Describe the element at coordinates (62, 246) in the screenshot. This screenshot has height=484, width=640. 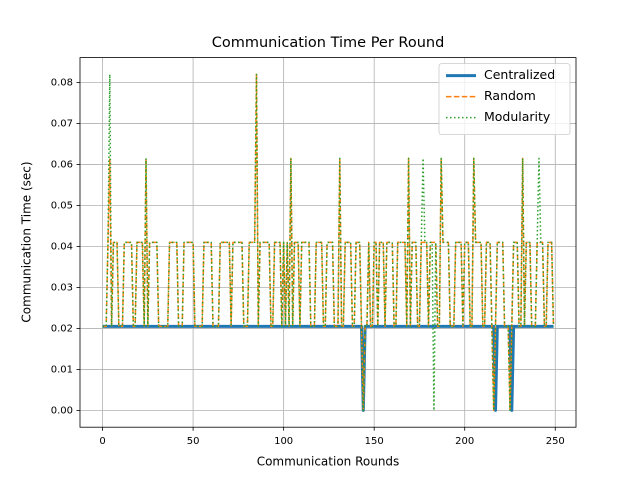
I see `y-tick-label: 0.04` at that location.